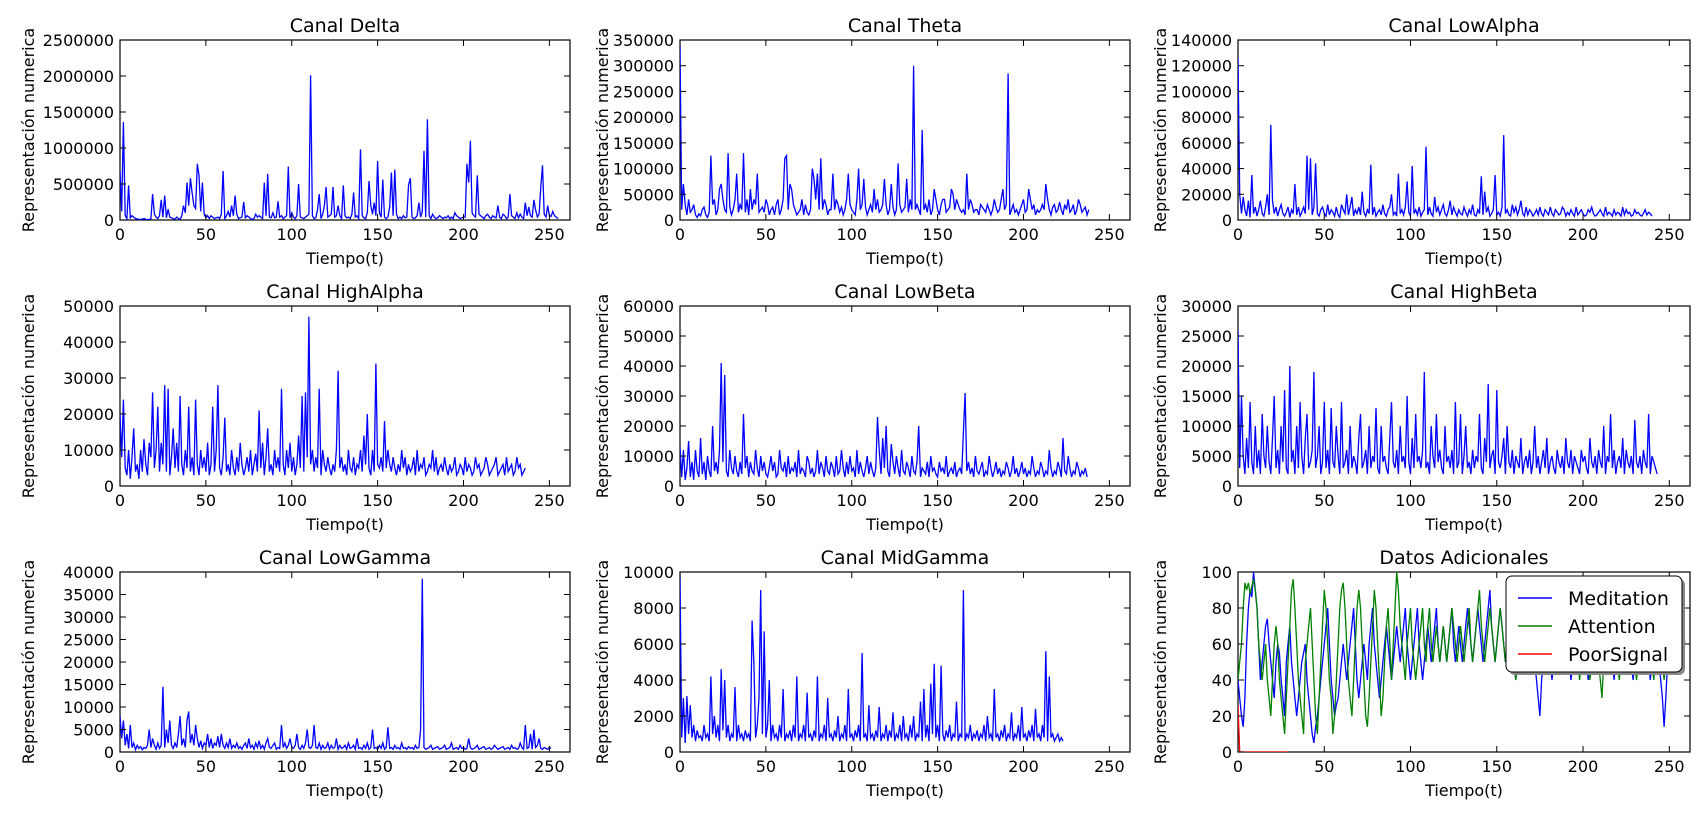 This screenshot has height=816, width=1707. Describe the element at coordinates (653, 680) in the screenshot. I see `y-tick-label: 4000` at that location.